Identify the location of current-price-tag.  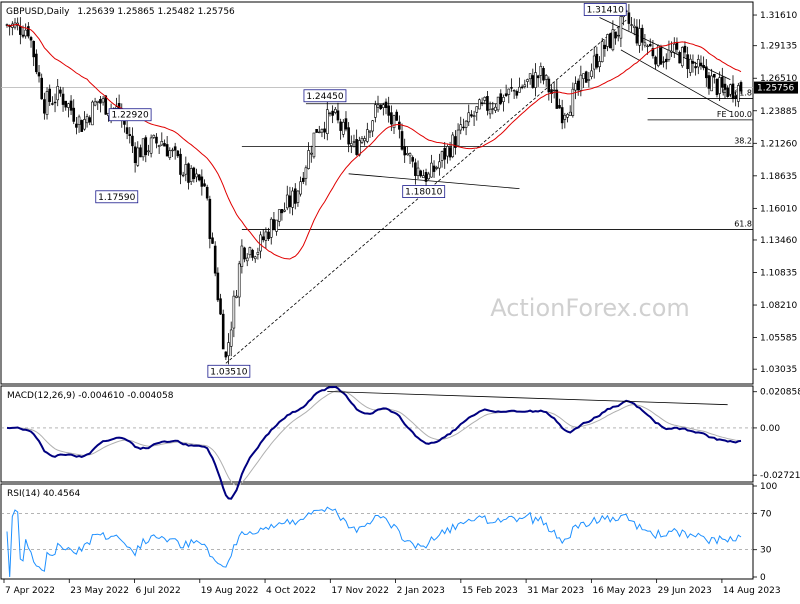
(776, 87).